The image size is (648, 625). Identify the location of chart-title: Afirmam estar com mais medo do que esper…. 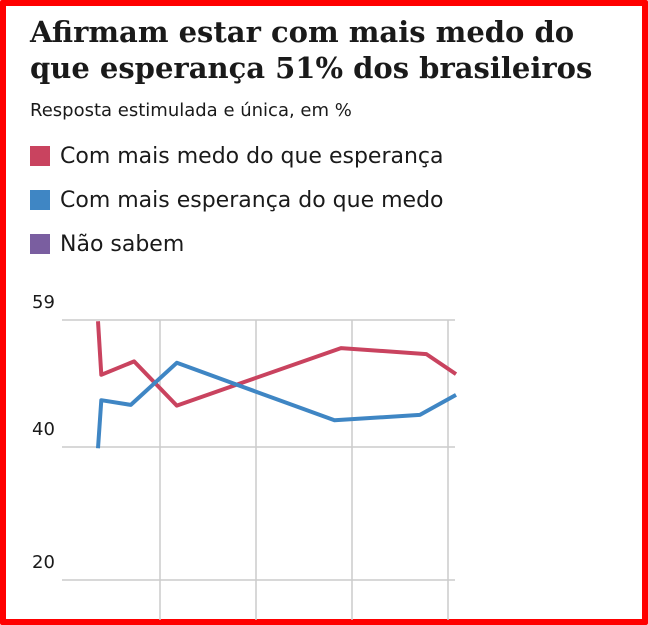
(311, 50).